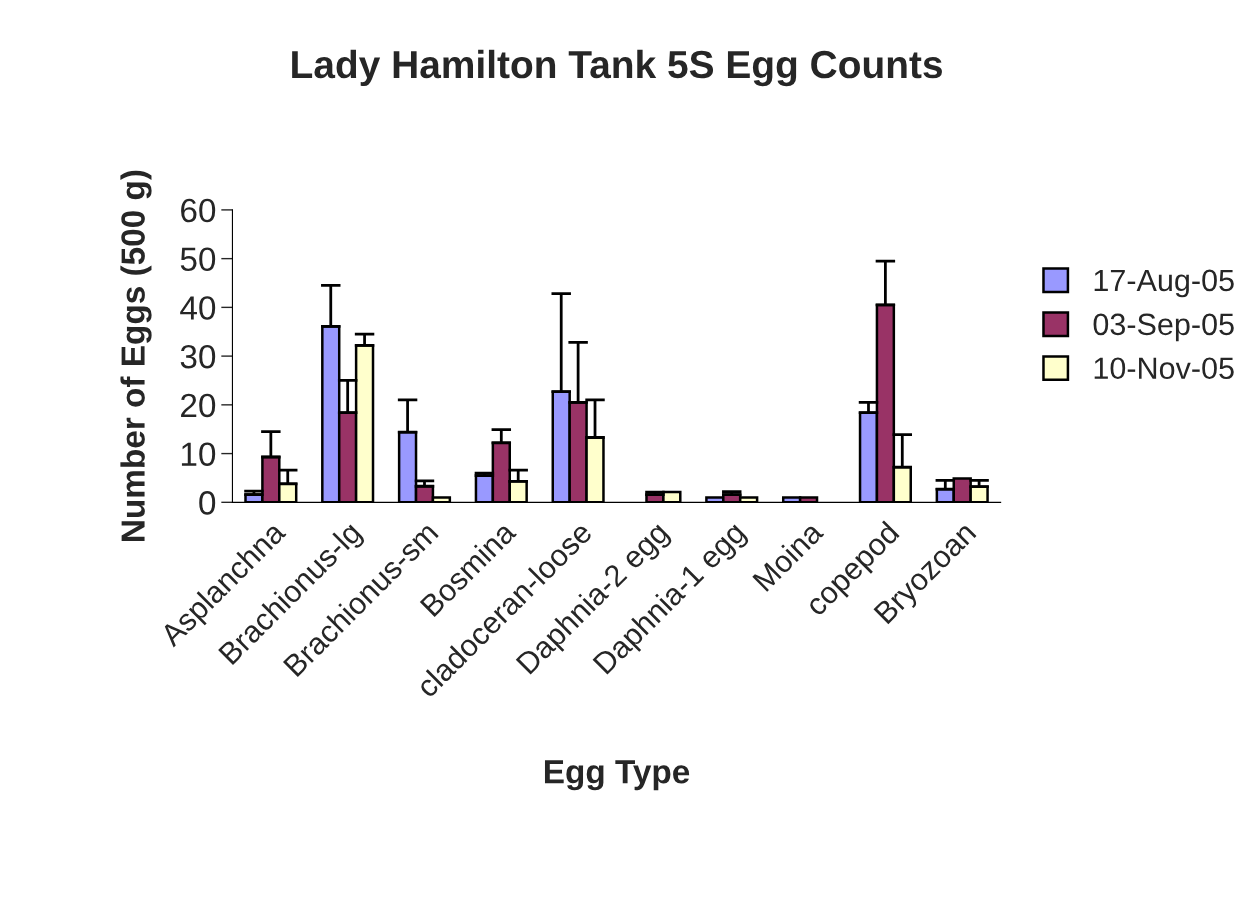 The image size is (1243, 897). Describe the element at coordinates (1164, 283) in the screenshot. I see `legend-label: 17-Aug-05` at that location.